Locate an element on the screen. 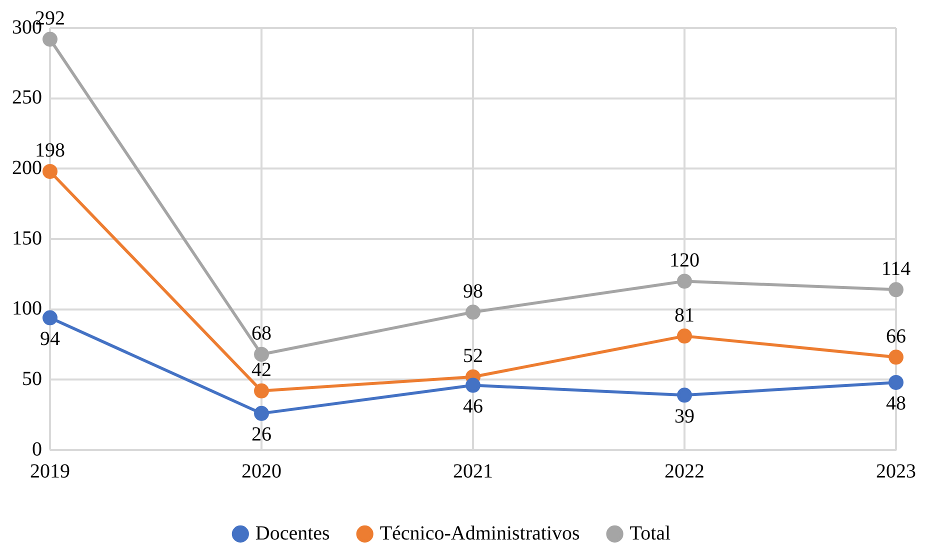 The width and height of the screenshot is (926, 554). y-tick-label: 100 is located at coordinates (27, 309).